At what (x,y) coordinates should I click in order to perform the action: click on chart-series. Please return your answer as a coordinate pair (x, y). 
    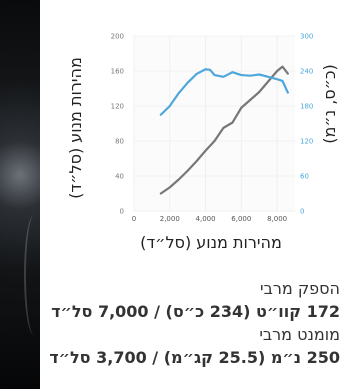
    Looking at the image, I should click on (224, 130).